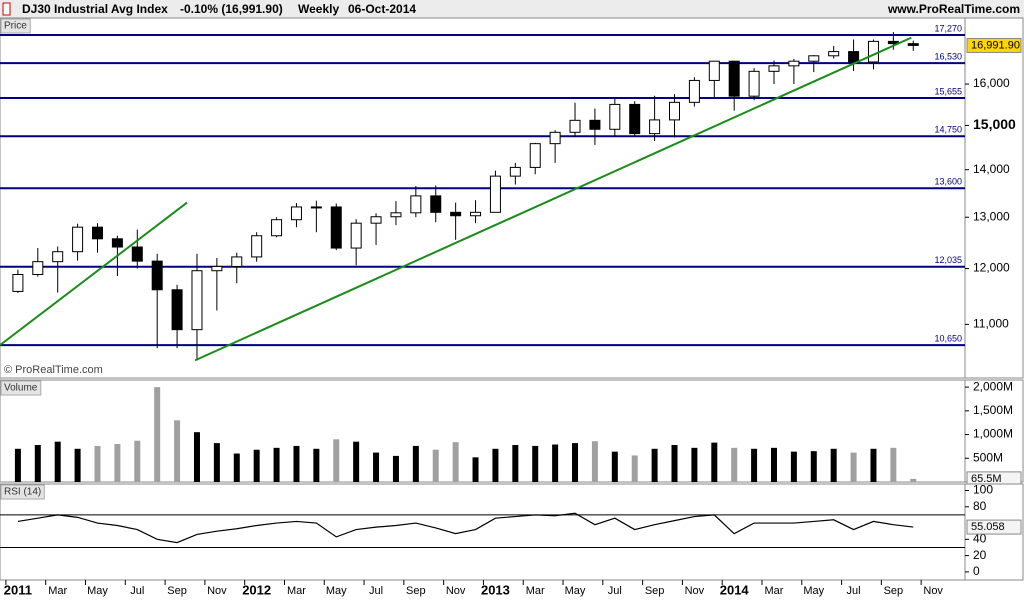 The image size is (1024, 600). What do you see at coordinates (18, 589) in the screenshot?
I see `x-tick-label: 2011` at bounding box center [18, 589].